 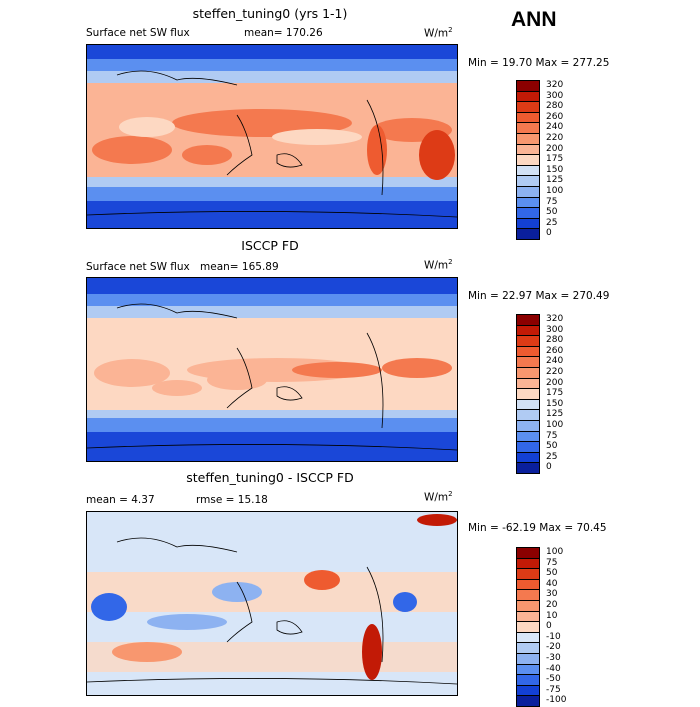 I want to click on panel1-title: steffen_tuning0 (yrs 1-1), so click(x=270, y=13).